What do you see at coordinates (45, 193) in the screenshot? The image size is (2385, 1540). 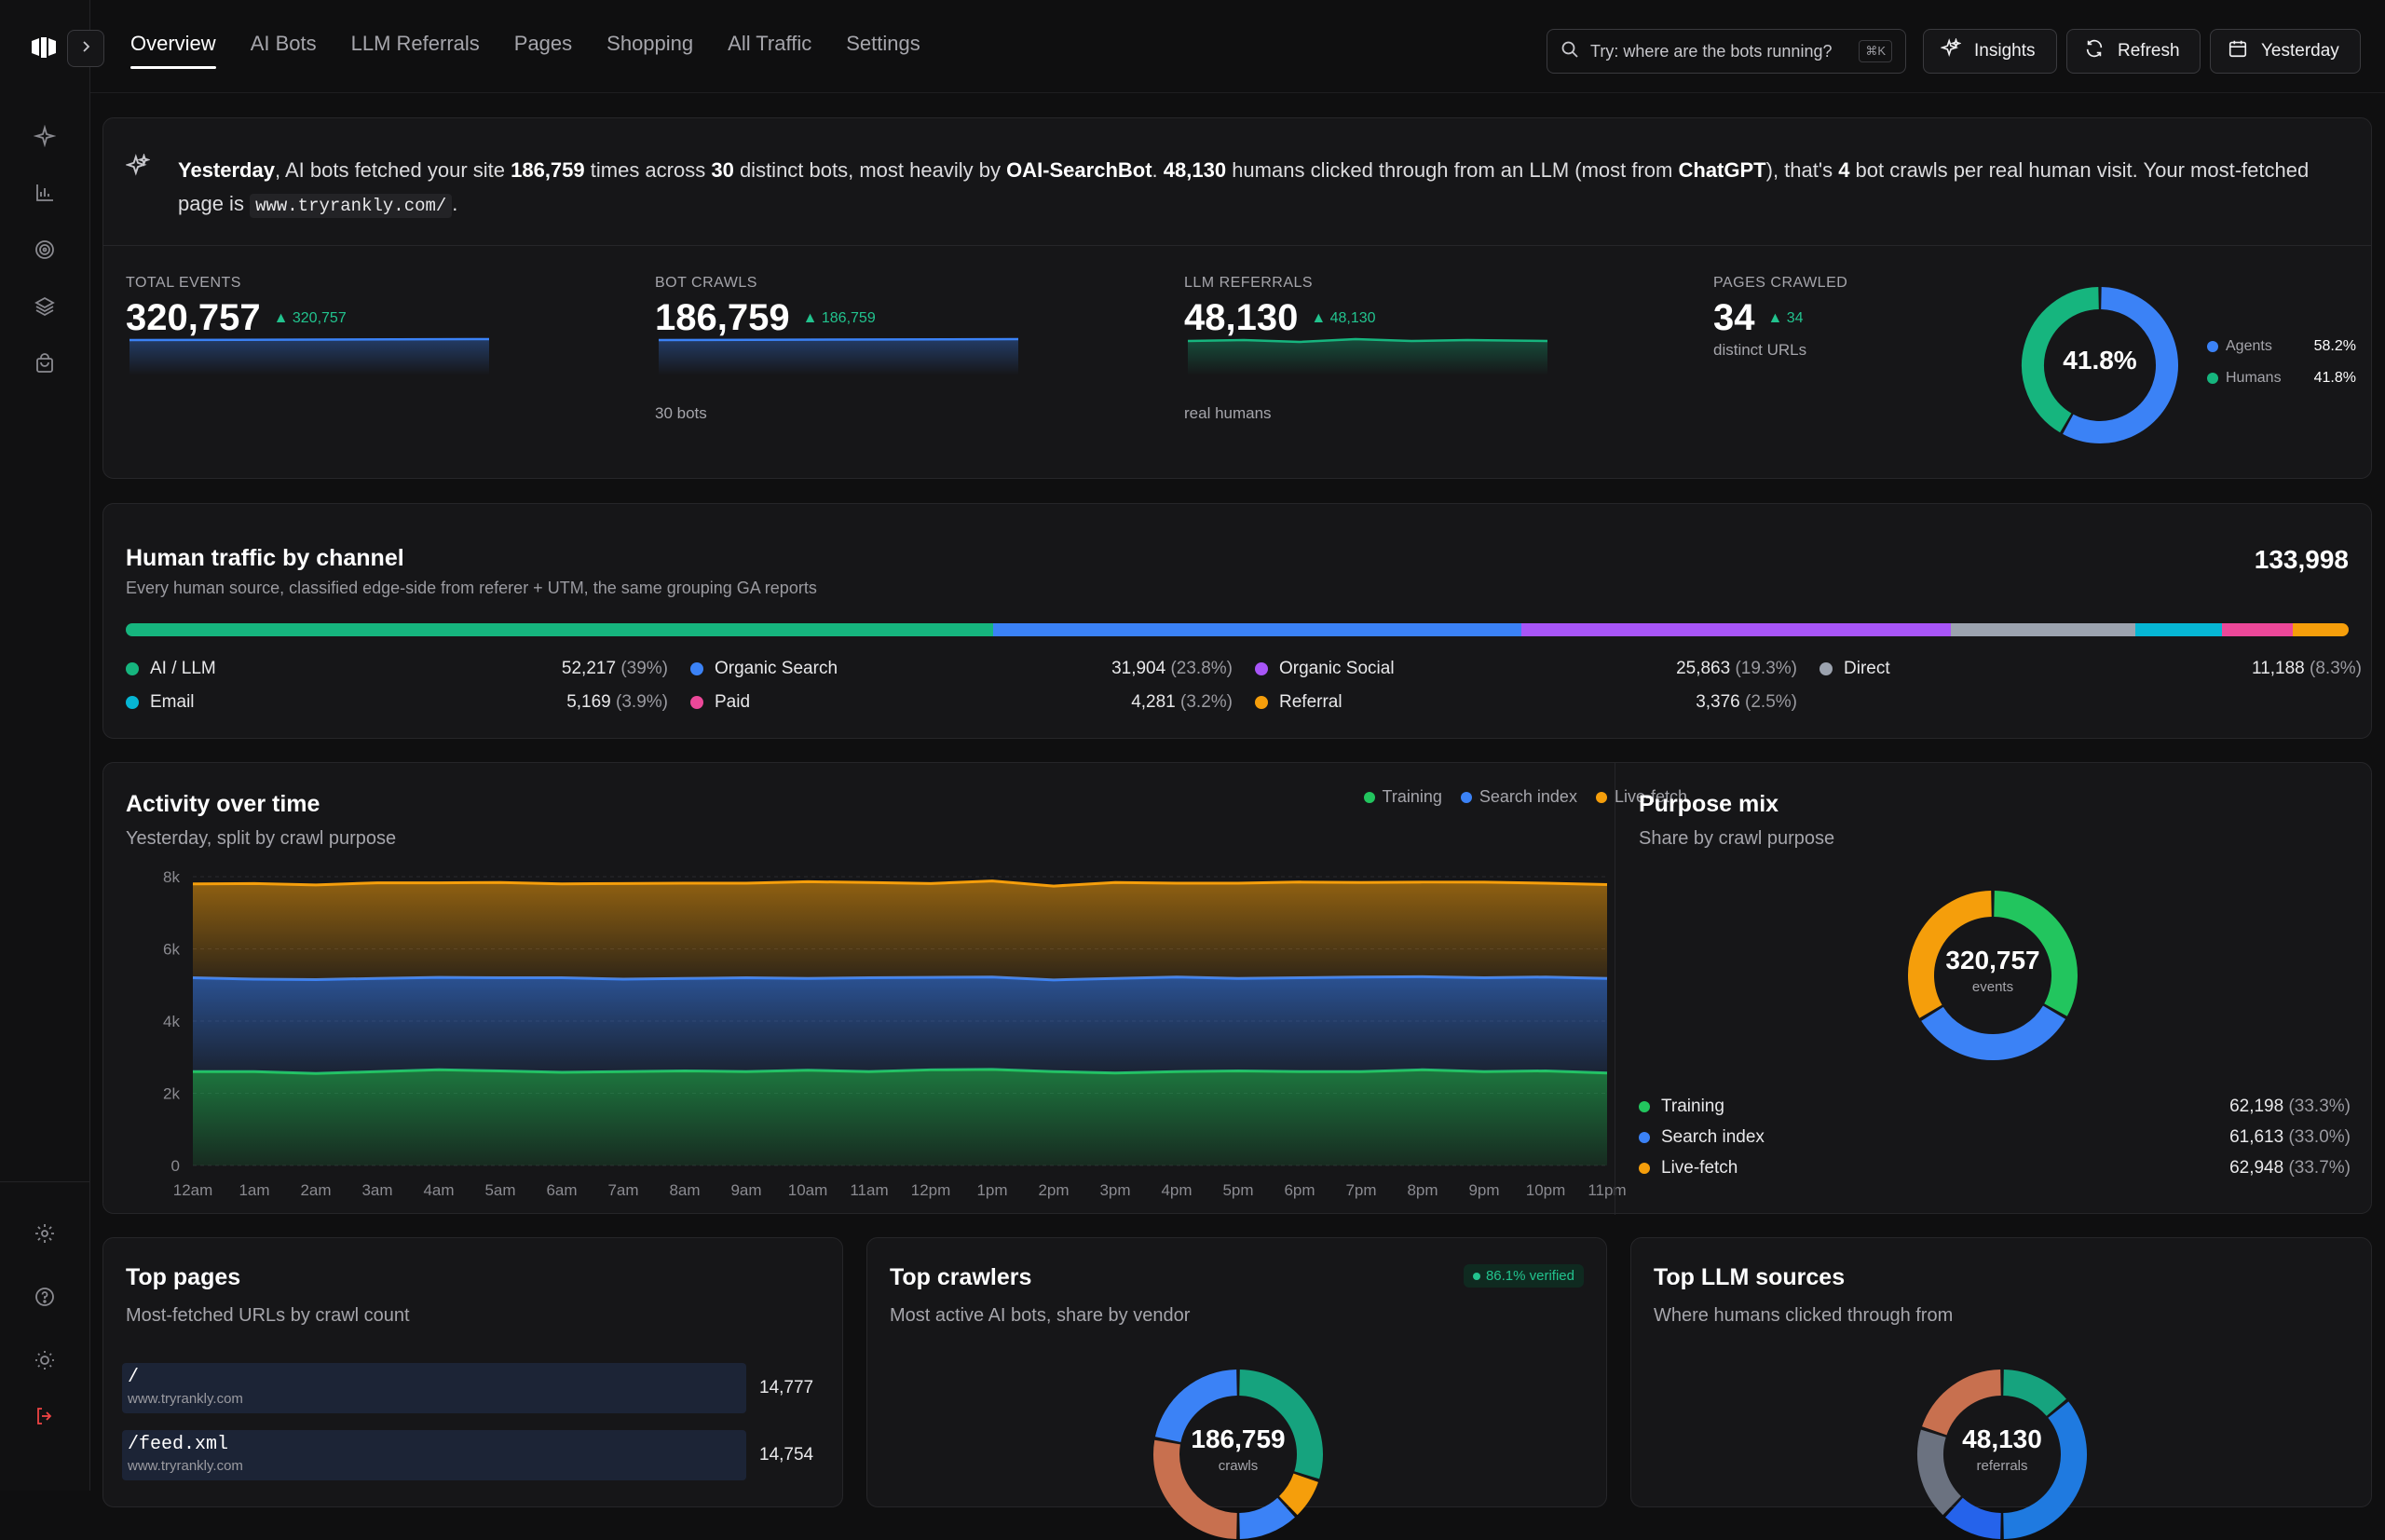 I see `bar-chart-icon` at bounding box center [45, 193].